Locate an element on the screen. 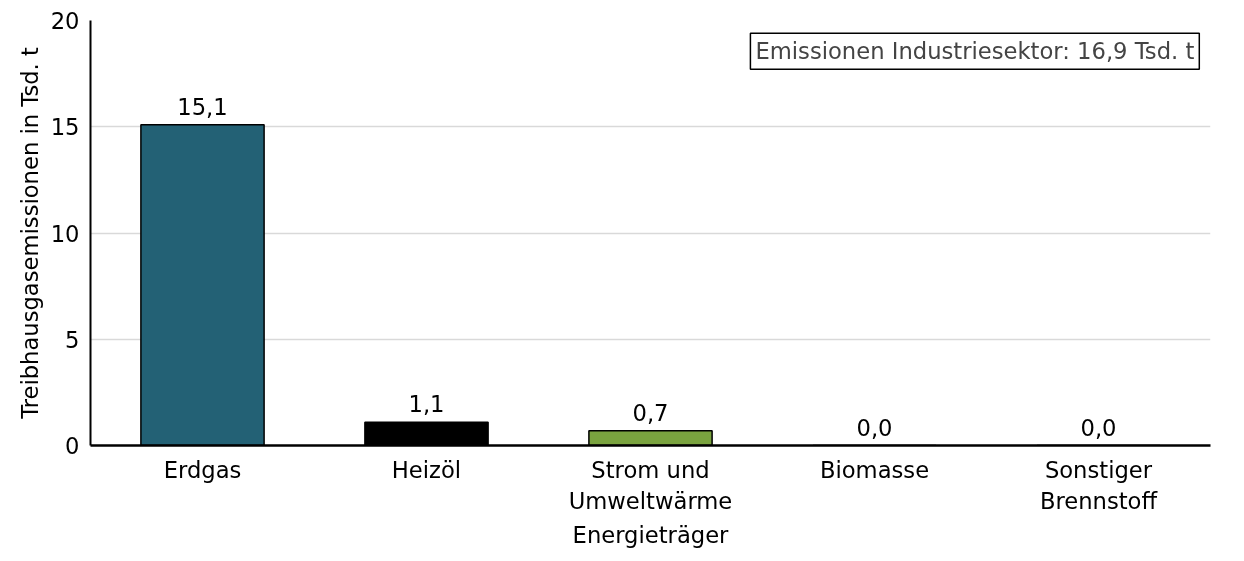 The width and height of the screenshot is (1244, 561). x-tick-label: Biomasse is located at coordinates (874, 469).